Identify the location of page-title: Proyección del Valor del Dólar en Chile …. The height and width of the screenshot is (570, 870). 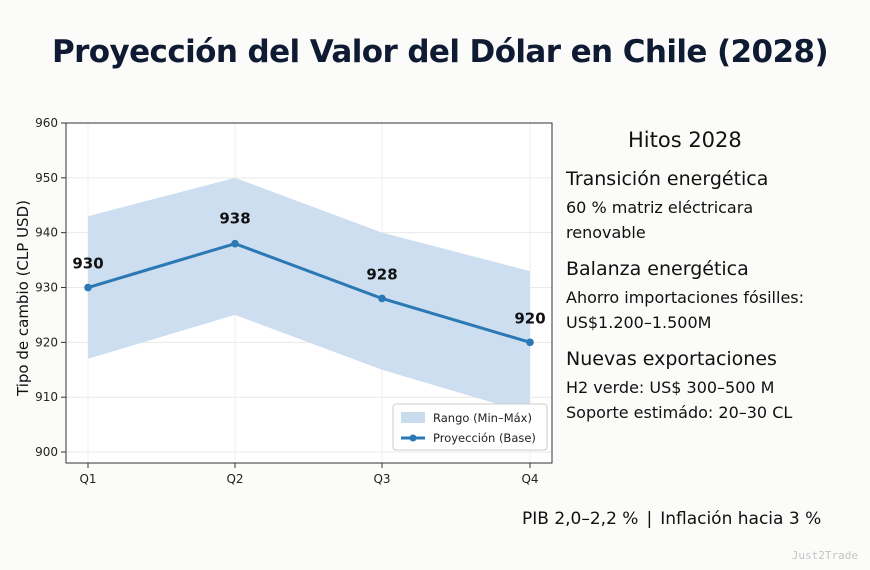
(440, 52).